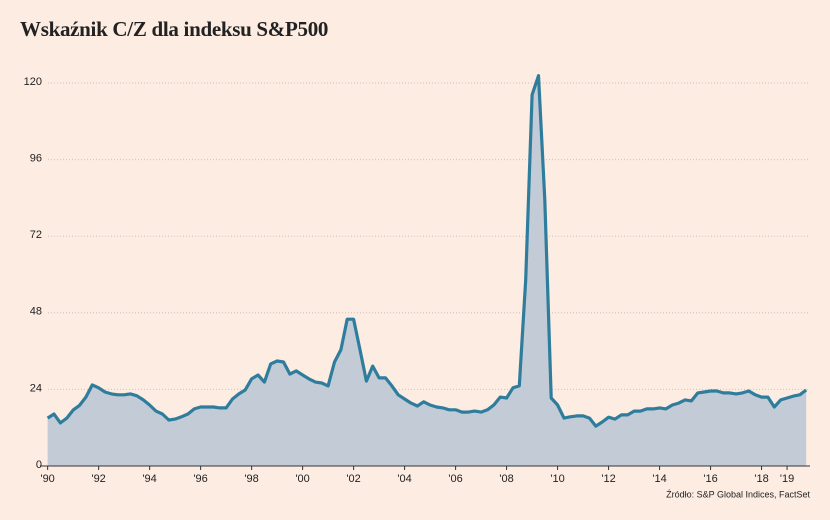 Image resolution: width=830 pixels, height=520 pixels. What do you see at coordinates (404, 479) in the screenshot?
I see `x-tick-label: '04` at bounding box center [404, 479].